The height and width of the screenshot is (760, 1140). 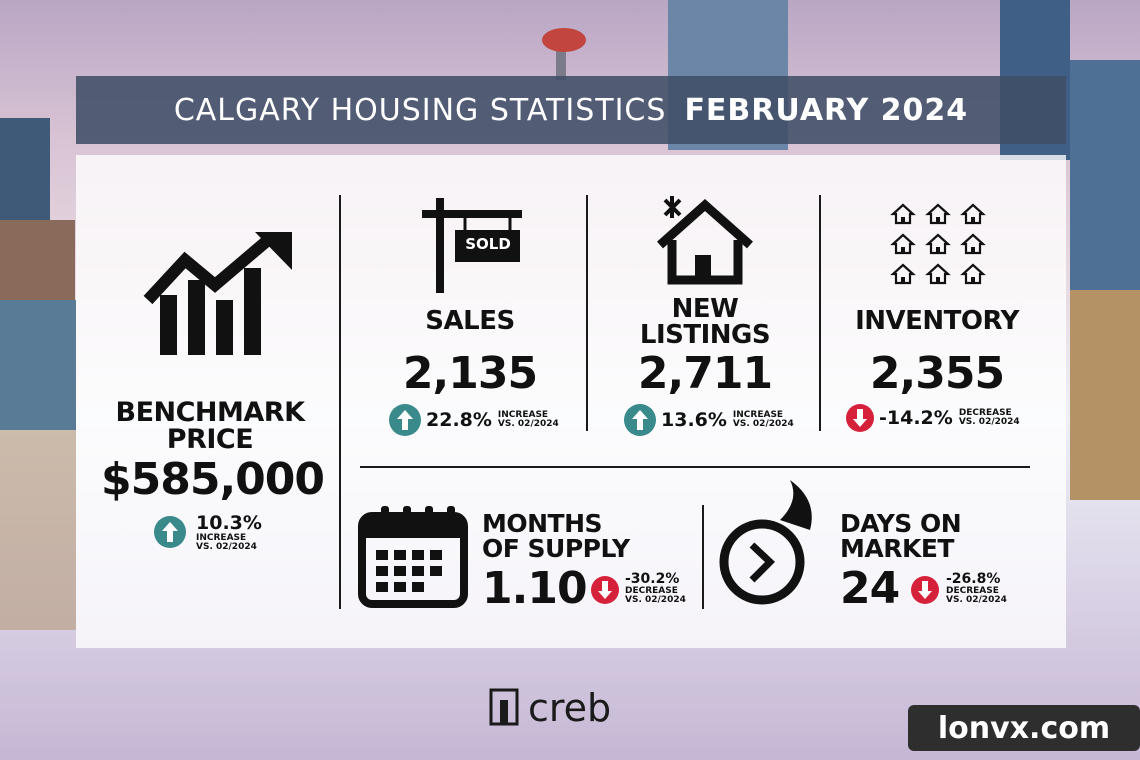 What do you see at coordinates (488, 244) in the screenshot?
I see `sold-sign-text: SOLD` at bounding box center [488, 244].